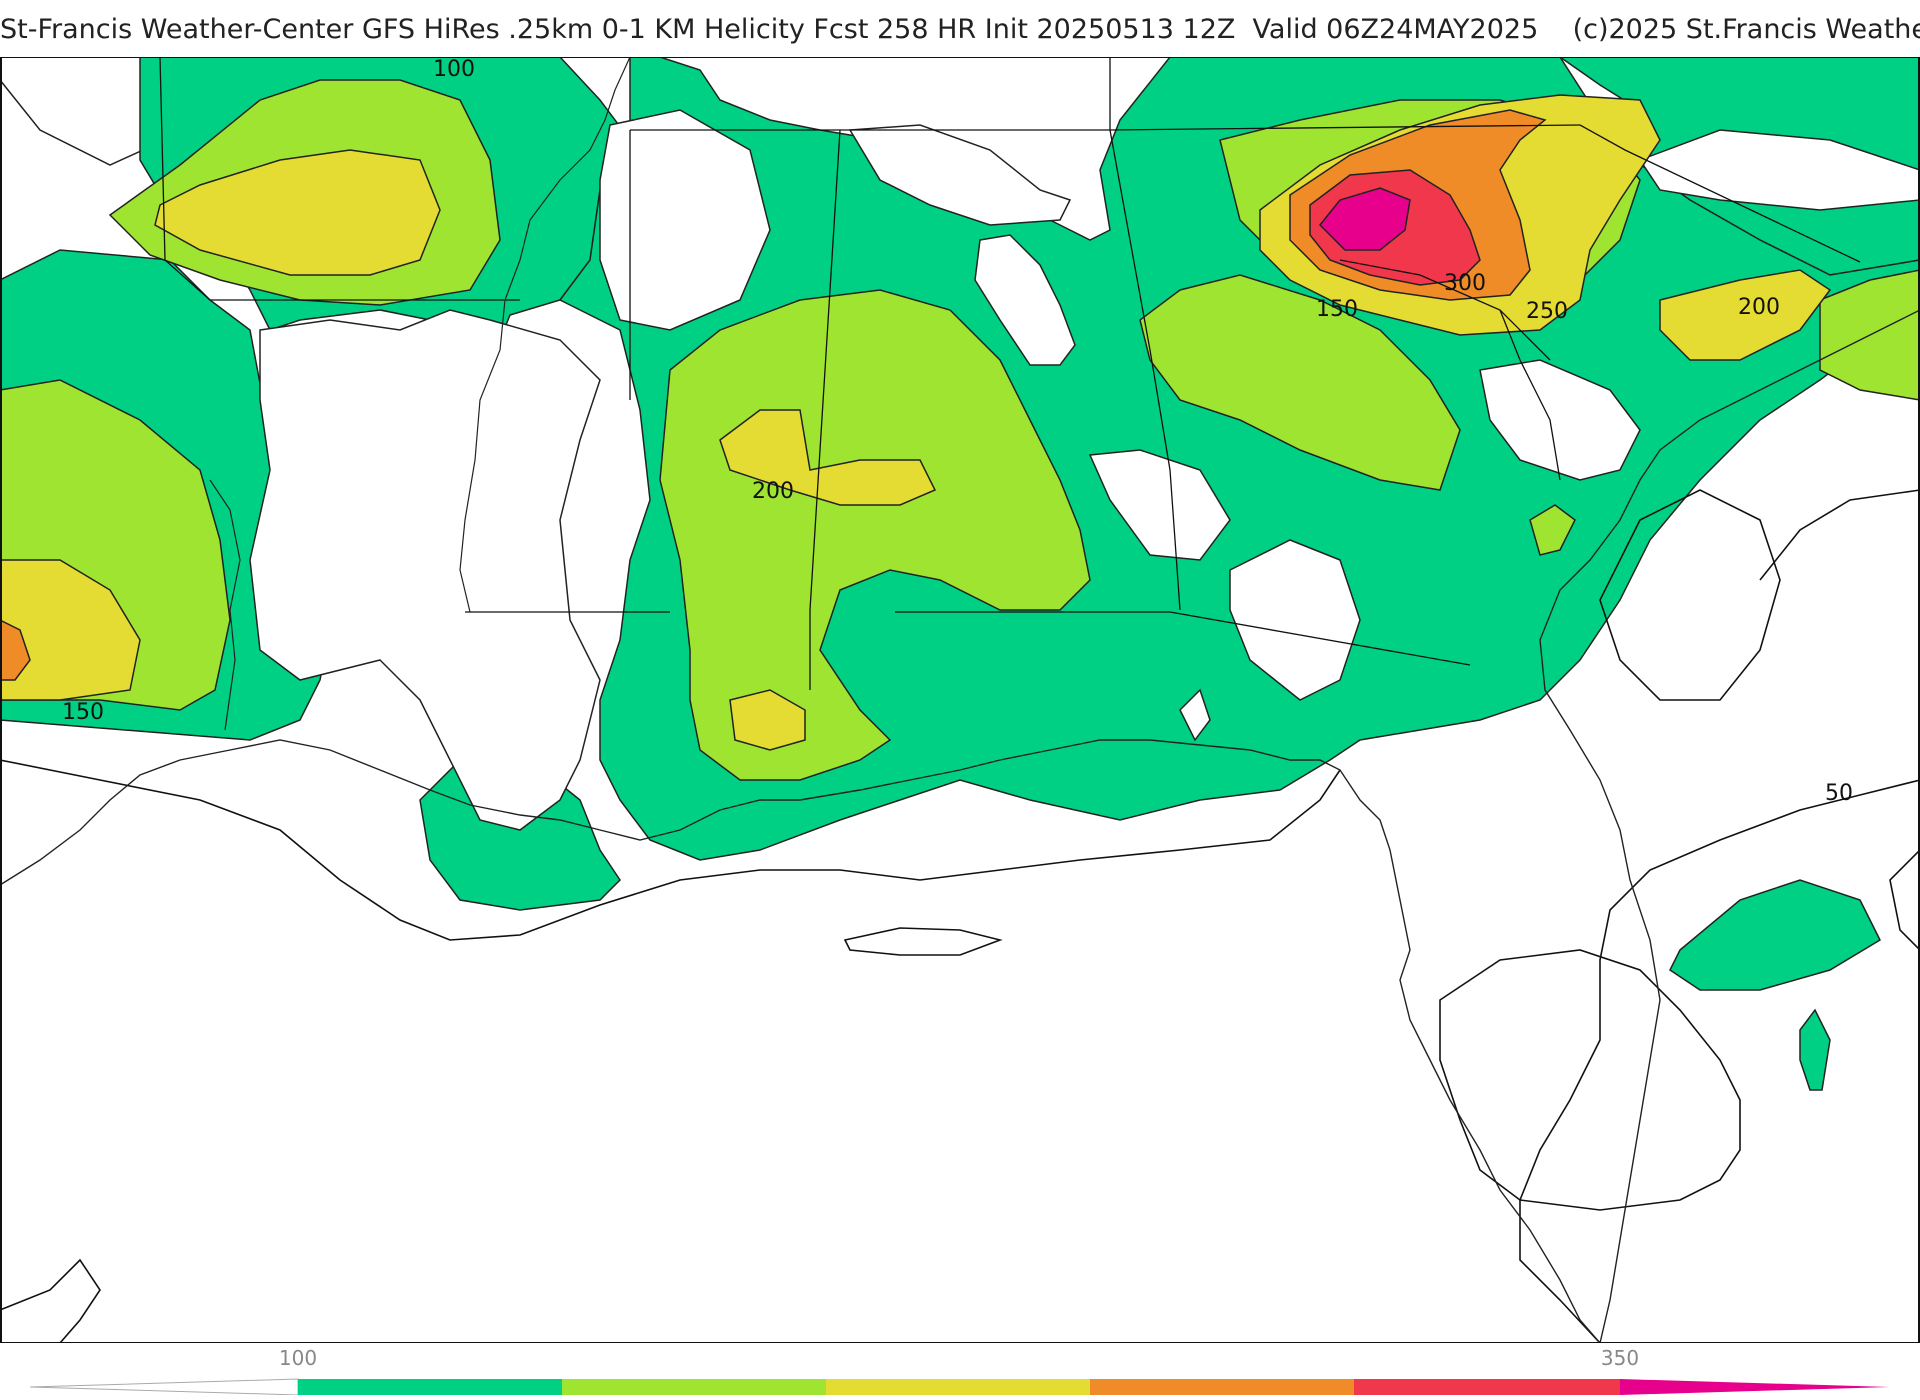 Image resolution: width=1920 pixels, height=1400 pixels. What do you see at coordinates (1620, 1358) in the screenshot?
I see `colorbar-tick-350: 350` at bounding box center [1620, 1358].